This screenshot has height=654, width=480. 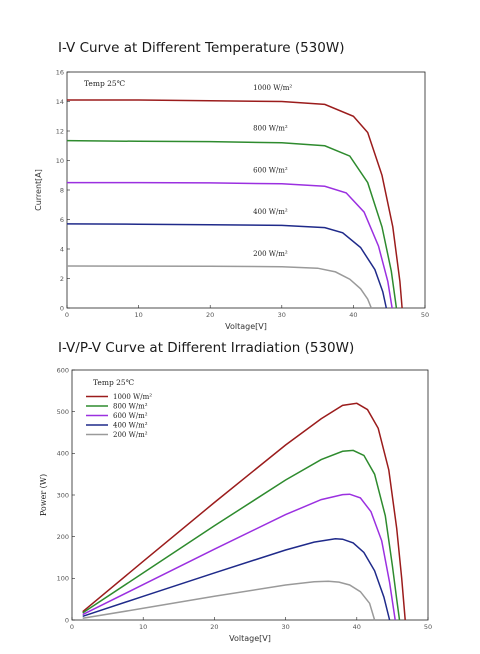 I want to click on series-label: 1000 W/m², so click(x=272, y=88).